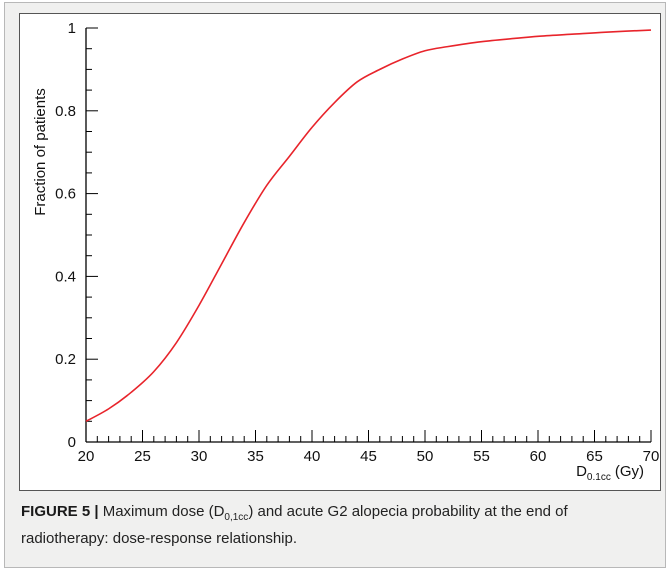  Describe the element at coordinates (65, 276) in the screenshot. I see `y-tick-label: 0.4` at that location.